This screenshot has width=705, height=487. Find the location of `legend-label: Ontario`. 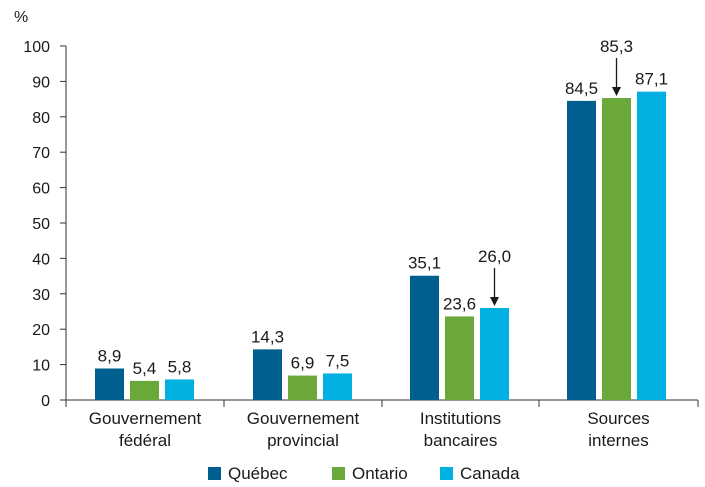

legend-label: Ontario is located at coordinates (380, 473).